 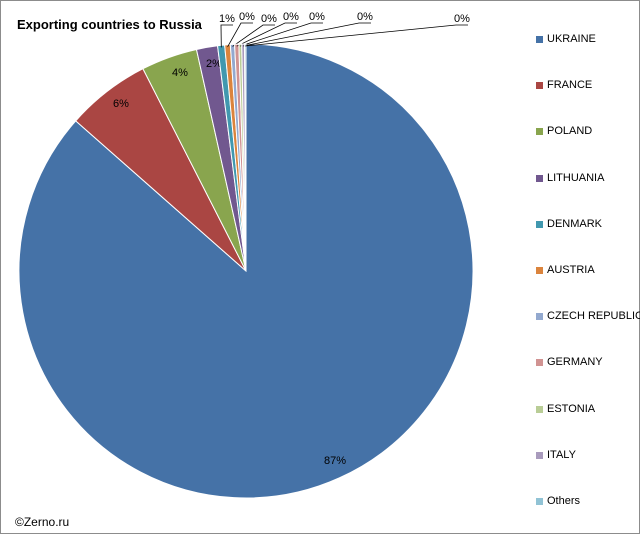 What do you see at coordinates (588, 426) in the screenshot?
I see `legend-item-estonia: ESTONIA` at bounding box center [588, 426].